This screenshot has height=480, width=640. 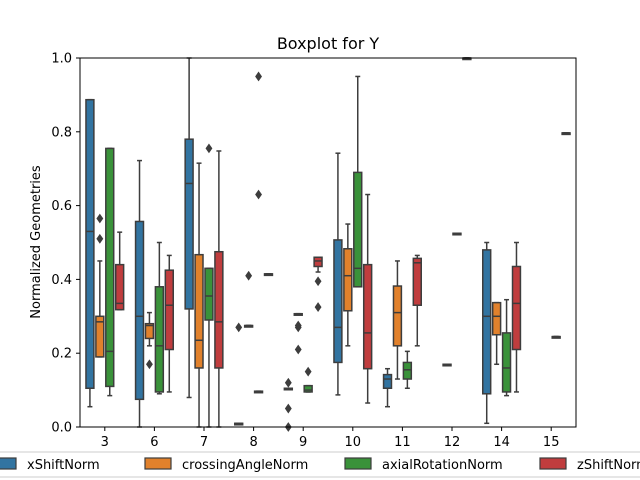 What do you see at coordinates (303, 442) in the screenshot?
I see `x-tick-label: 9` at bounding box center [303, 442].